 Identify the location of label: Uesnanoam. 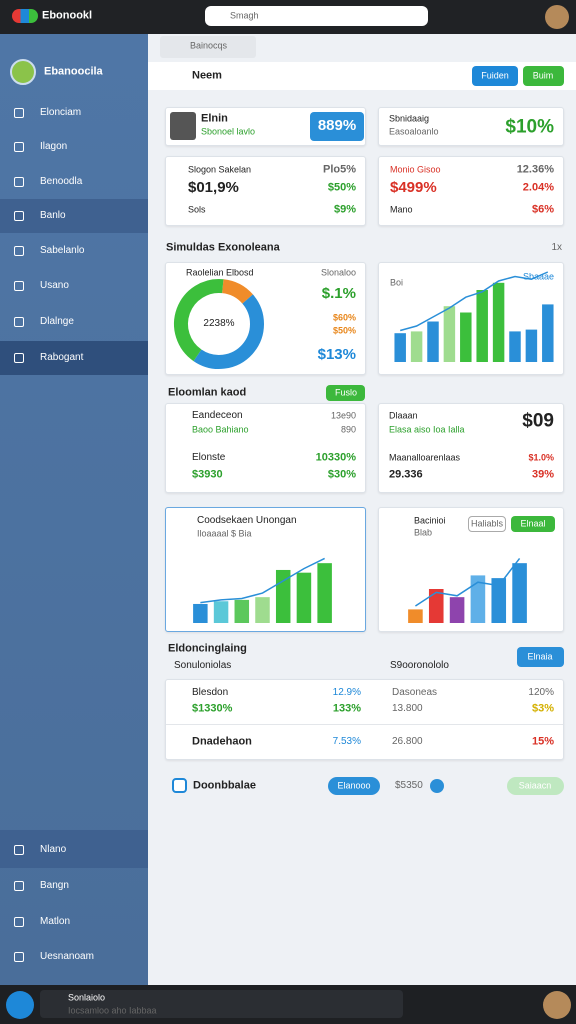
(67, 956).